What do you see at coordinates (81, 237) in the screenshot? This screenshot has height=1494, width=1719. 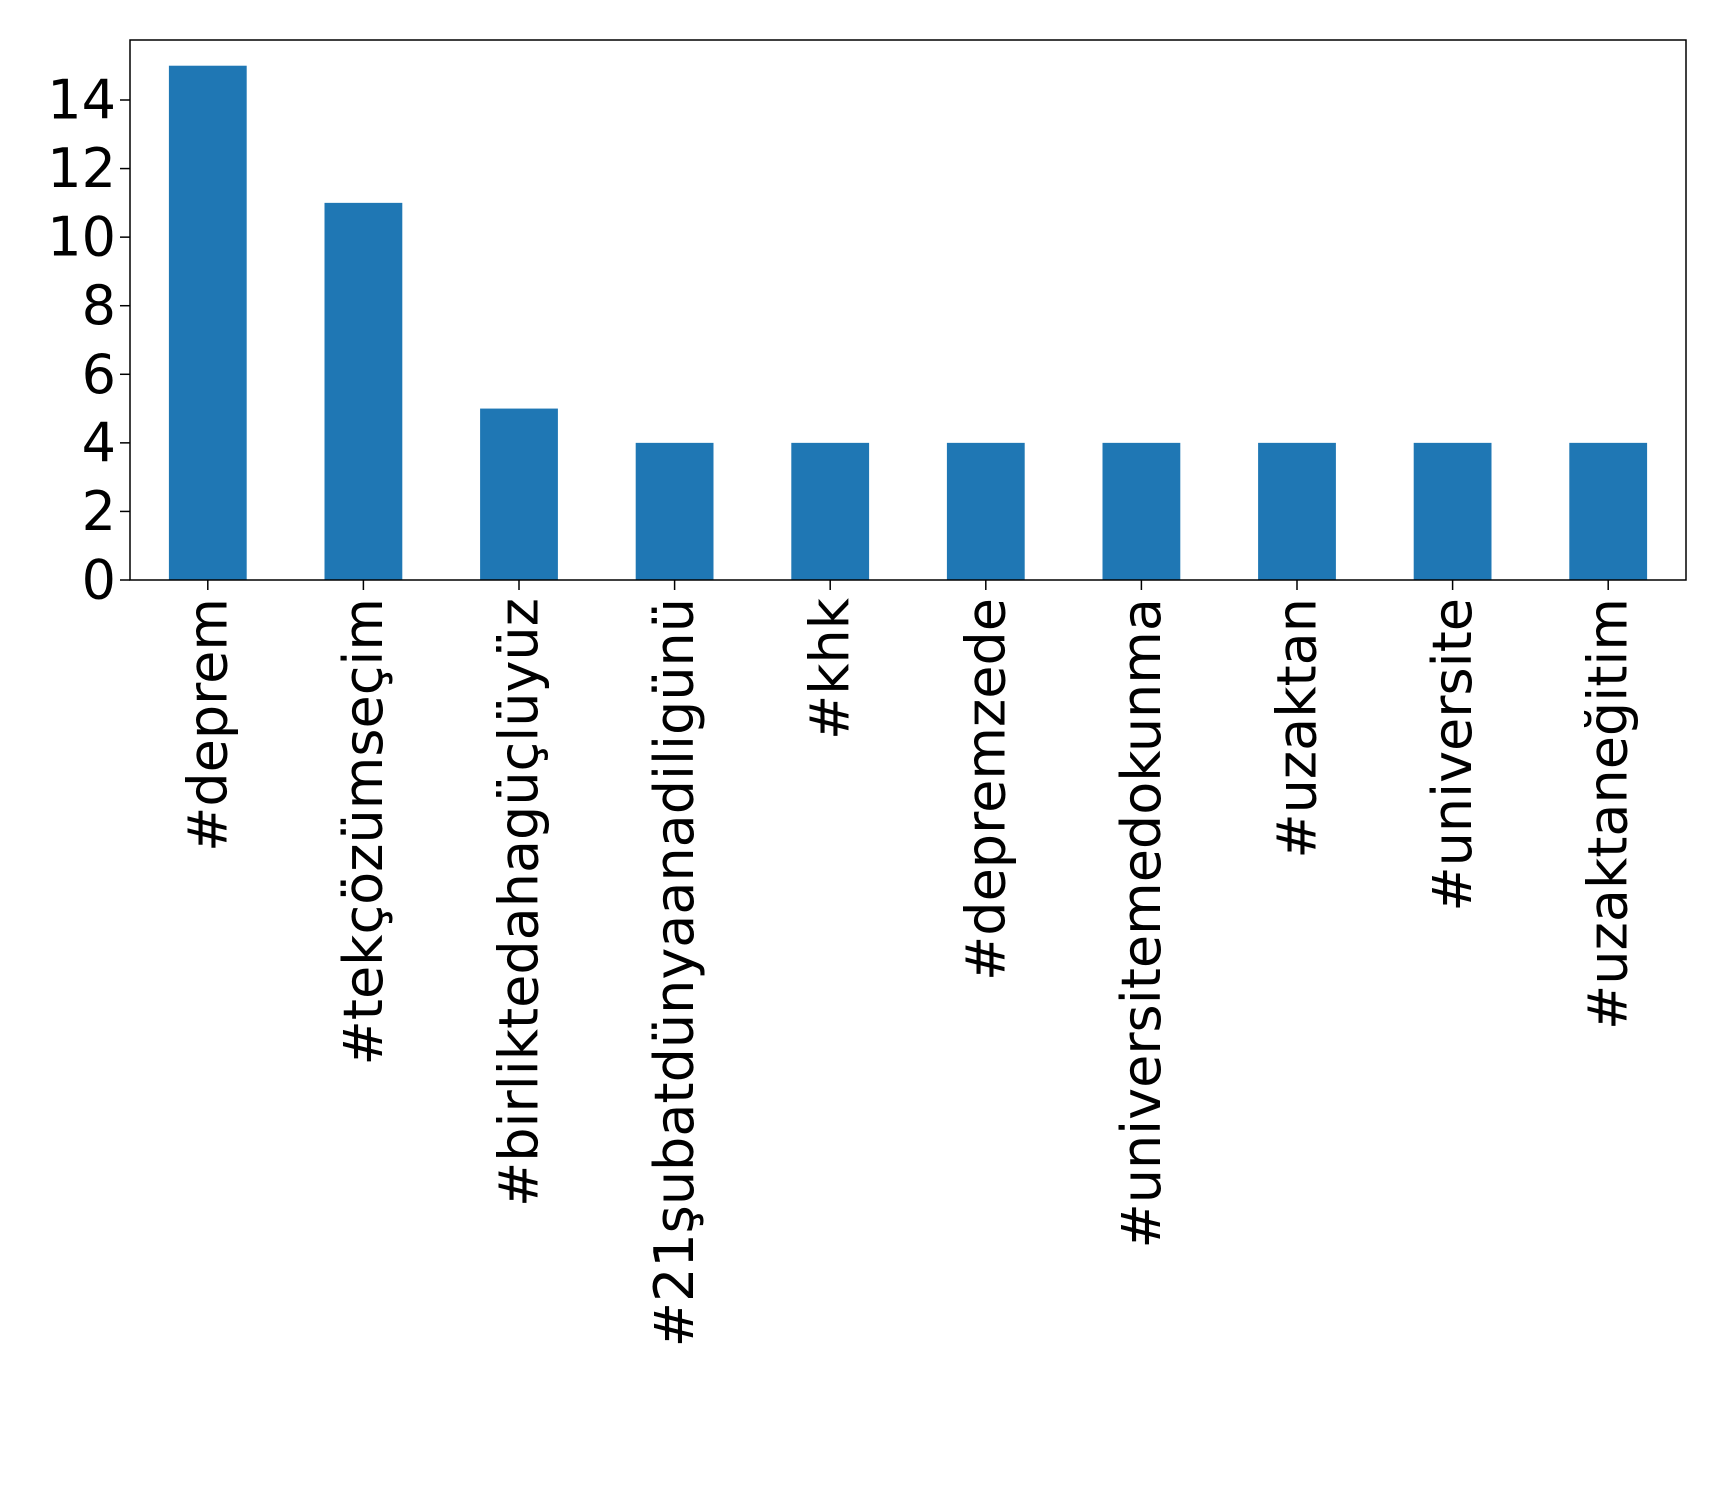 I see `y-tick-label: 10` at bounding box center [81, 237].